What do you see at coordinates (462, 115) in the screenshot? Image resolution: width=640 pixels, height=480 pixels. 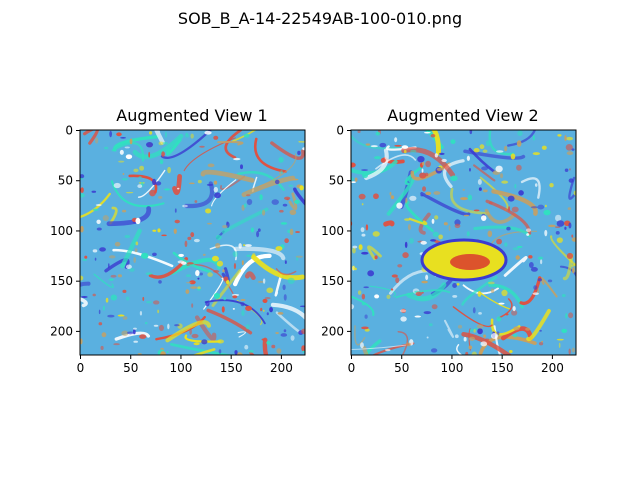 I see `panel-2-title: Augmented View 2` at bounding box center [462, 115].